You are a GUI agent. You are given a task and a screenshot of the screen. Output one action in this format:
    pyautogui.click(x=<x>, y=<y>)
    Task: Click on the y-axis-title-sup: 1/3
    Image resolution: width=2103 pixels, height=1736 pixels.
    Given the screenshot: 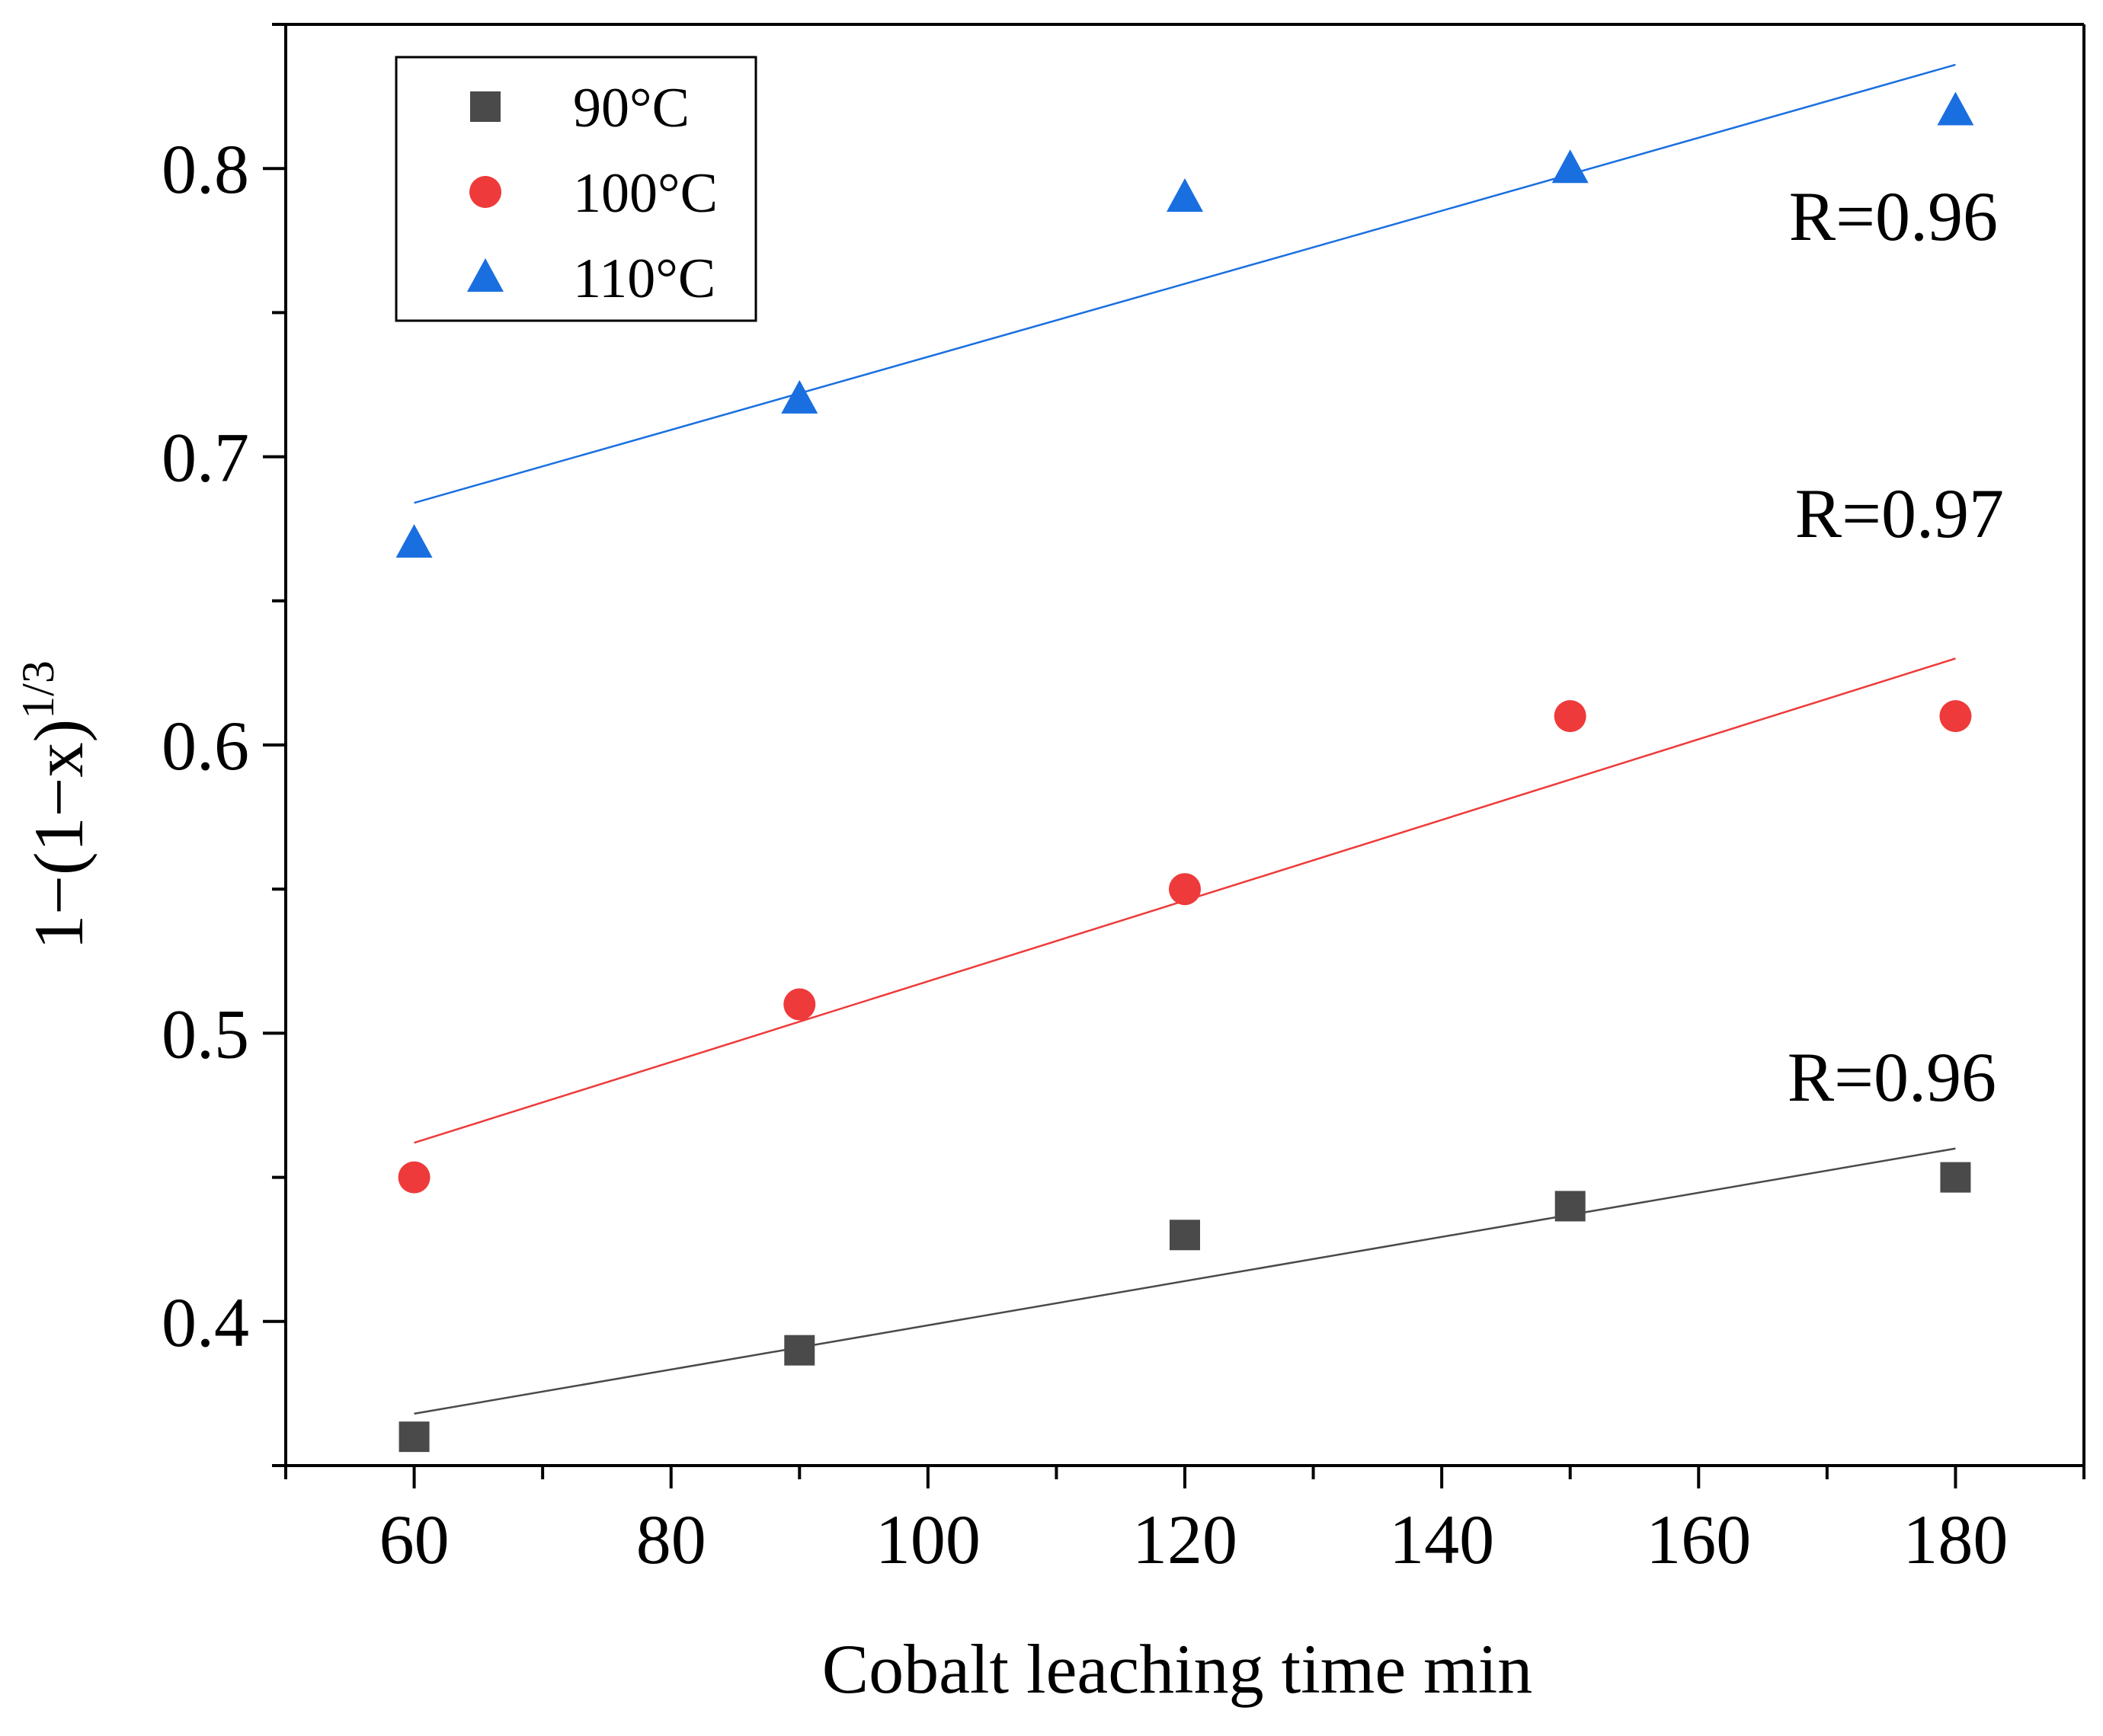 What is the action you would take?
    pyautogui.click(x=38, y=689)
    